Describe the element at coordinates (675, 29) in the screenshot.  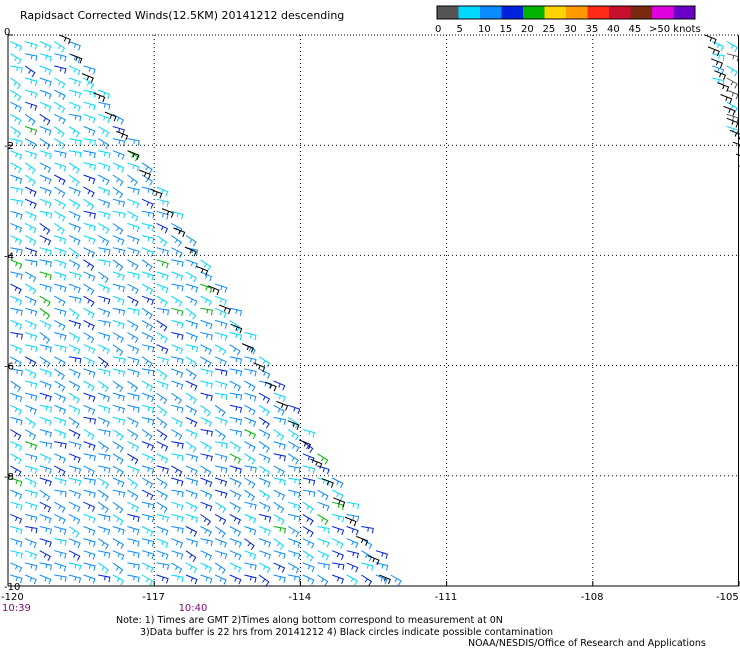
I see `legend-label: >50 knots` at that location.